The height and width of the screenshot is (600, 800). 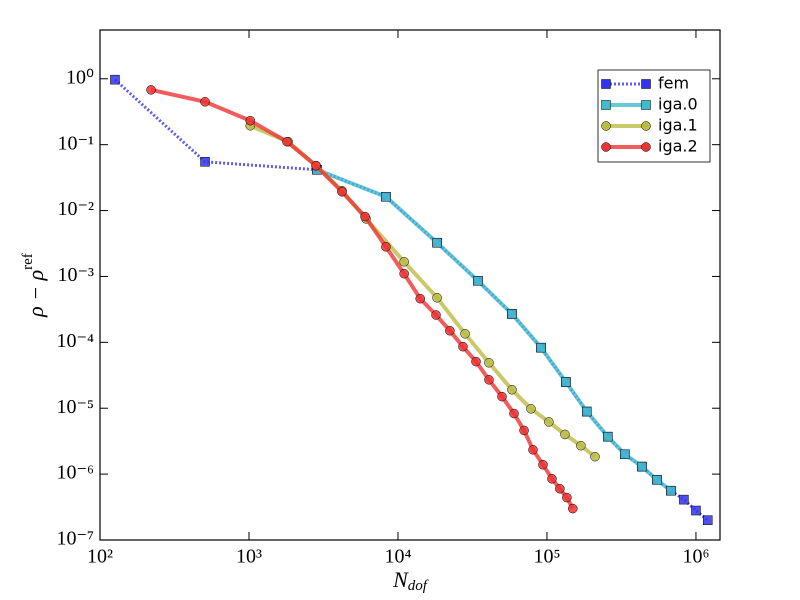 What do you see at coordinates (75, 209) in the screenshot?
I see `y-tick-label: 10⁻²` at bounding box center [75, 209].